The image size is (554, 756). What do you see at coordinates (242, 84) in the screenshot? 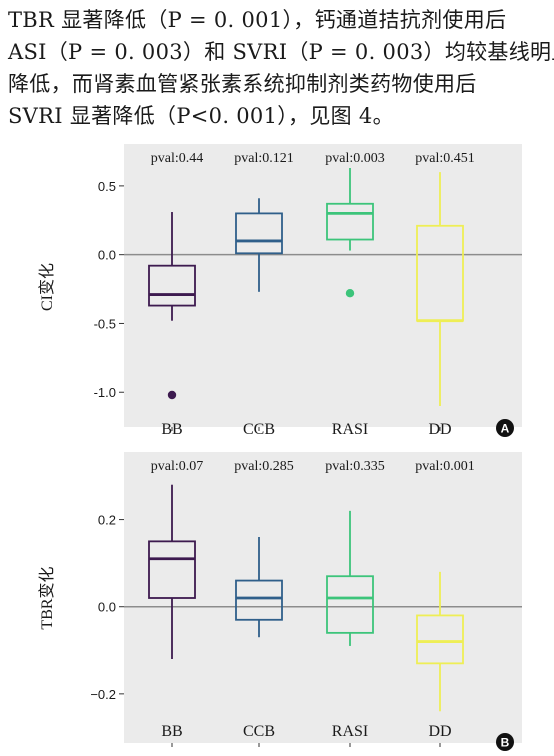
I see `paragraph-line: 降低，而肾素血管紧张素系统抑制剂类药物使用后` at bounding box center [242, 84].